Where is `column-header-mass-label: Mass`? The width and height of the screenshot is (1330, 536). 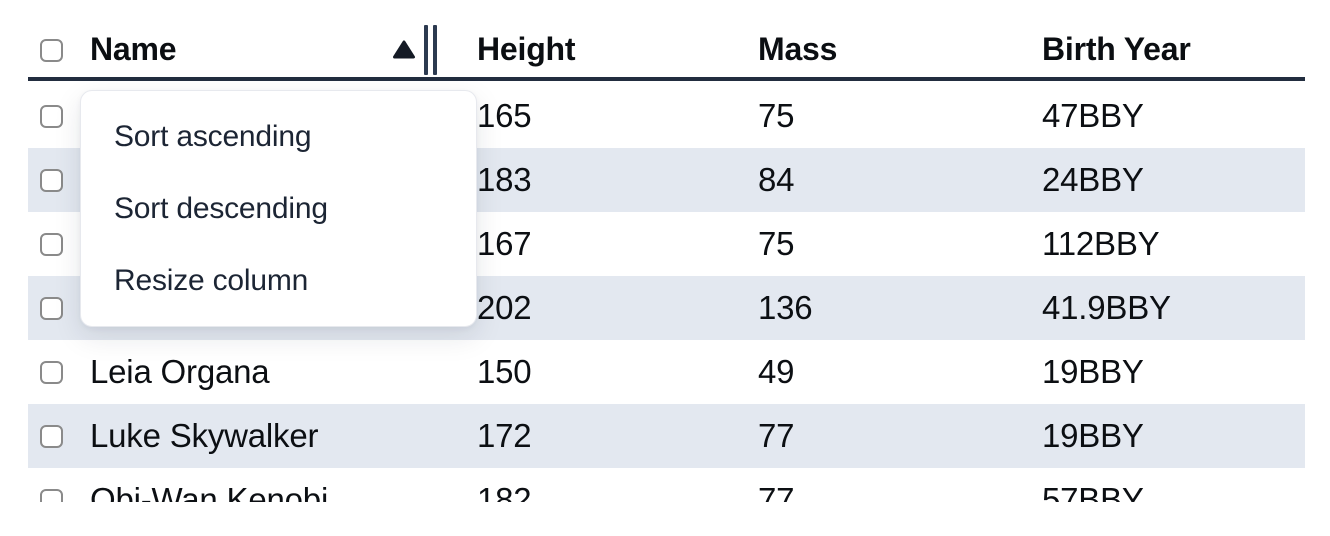 column-header-mass-label: Mass is located at coordinates (798, 49).